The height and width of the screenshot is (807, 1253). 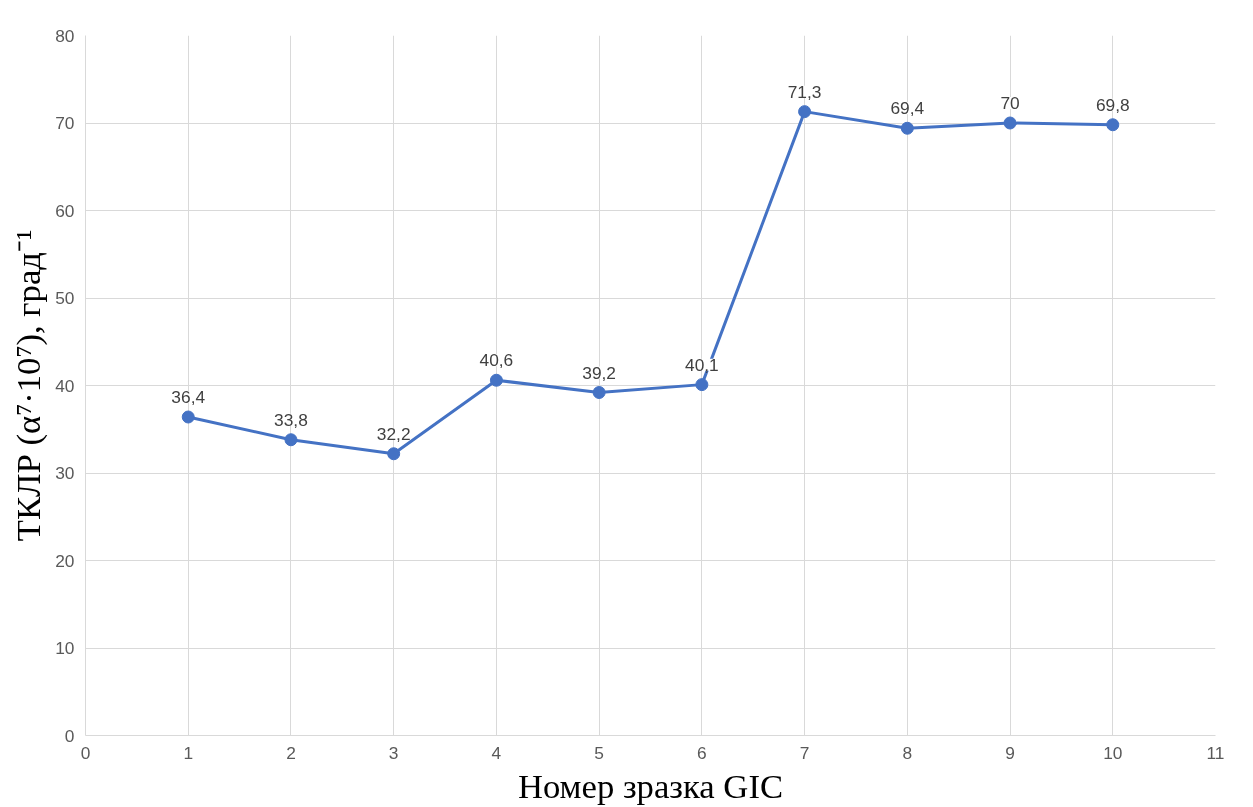 I want to click on y-tick-label: 70, so click(x=65, y=123).